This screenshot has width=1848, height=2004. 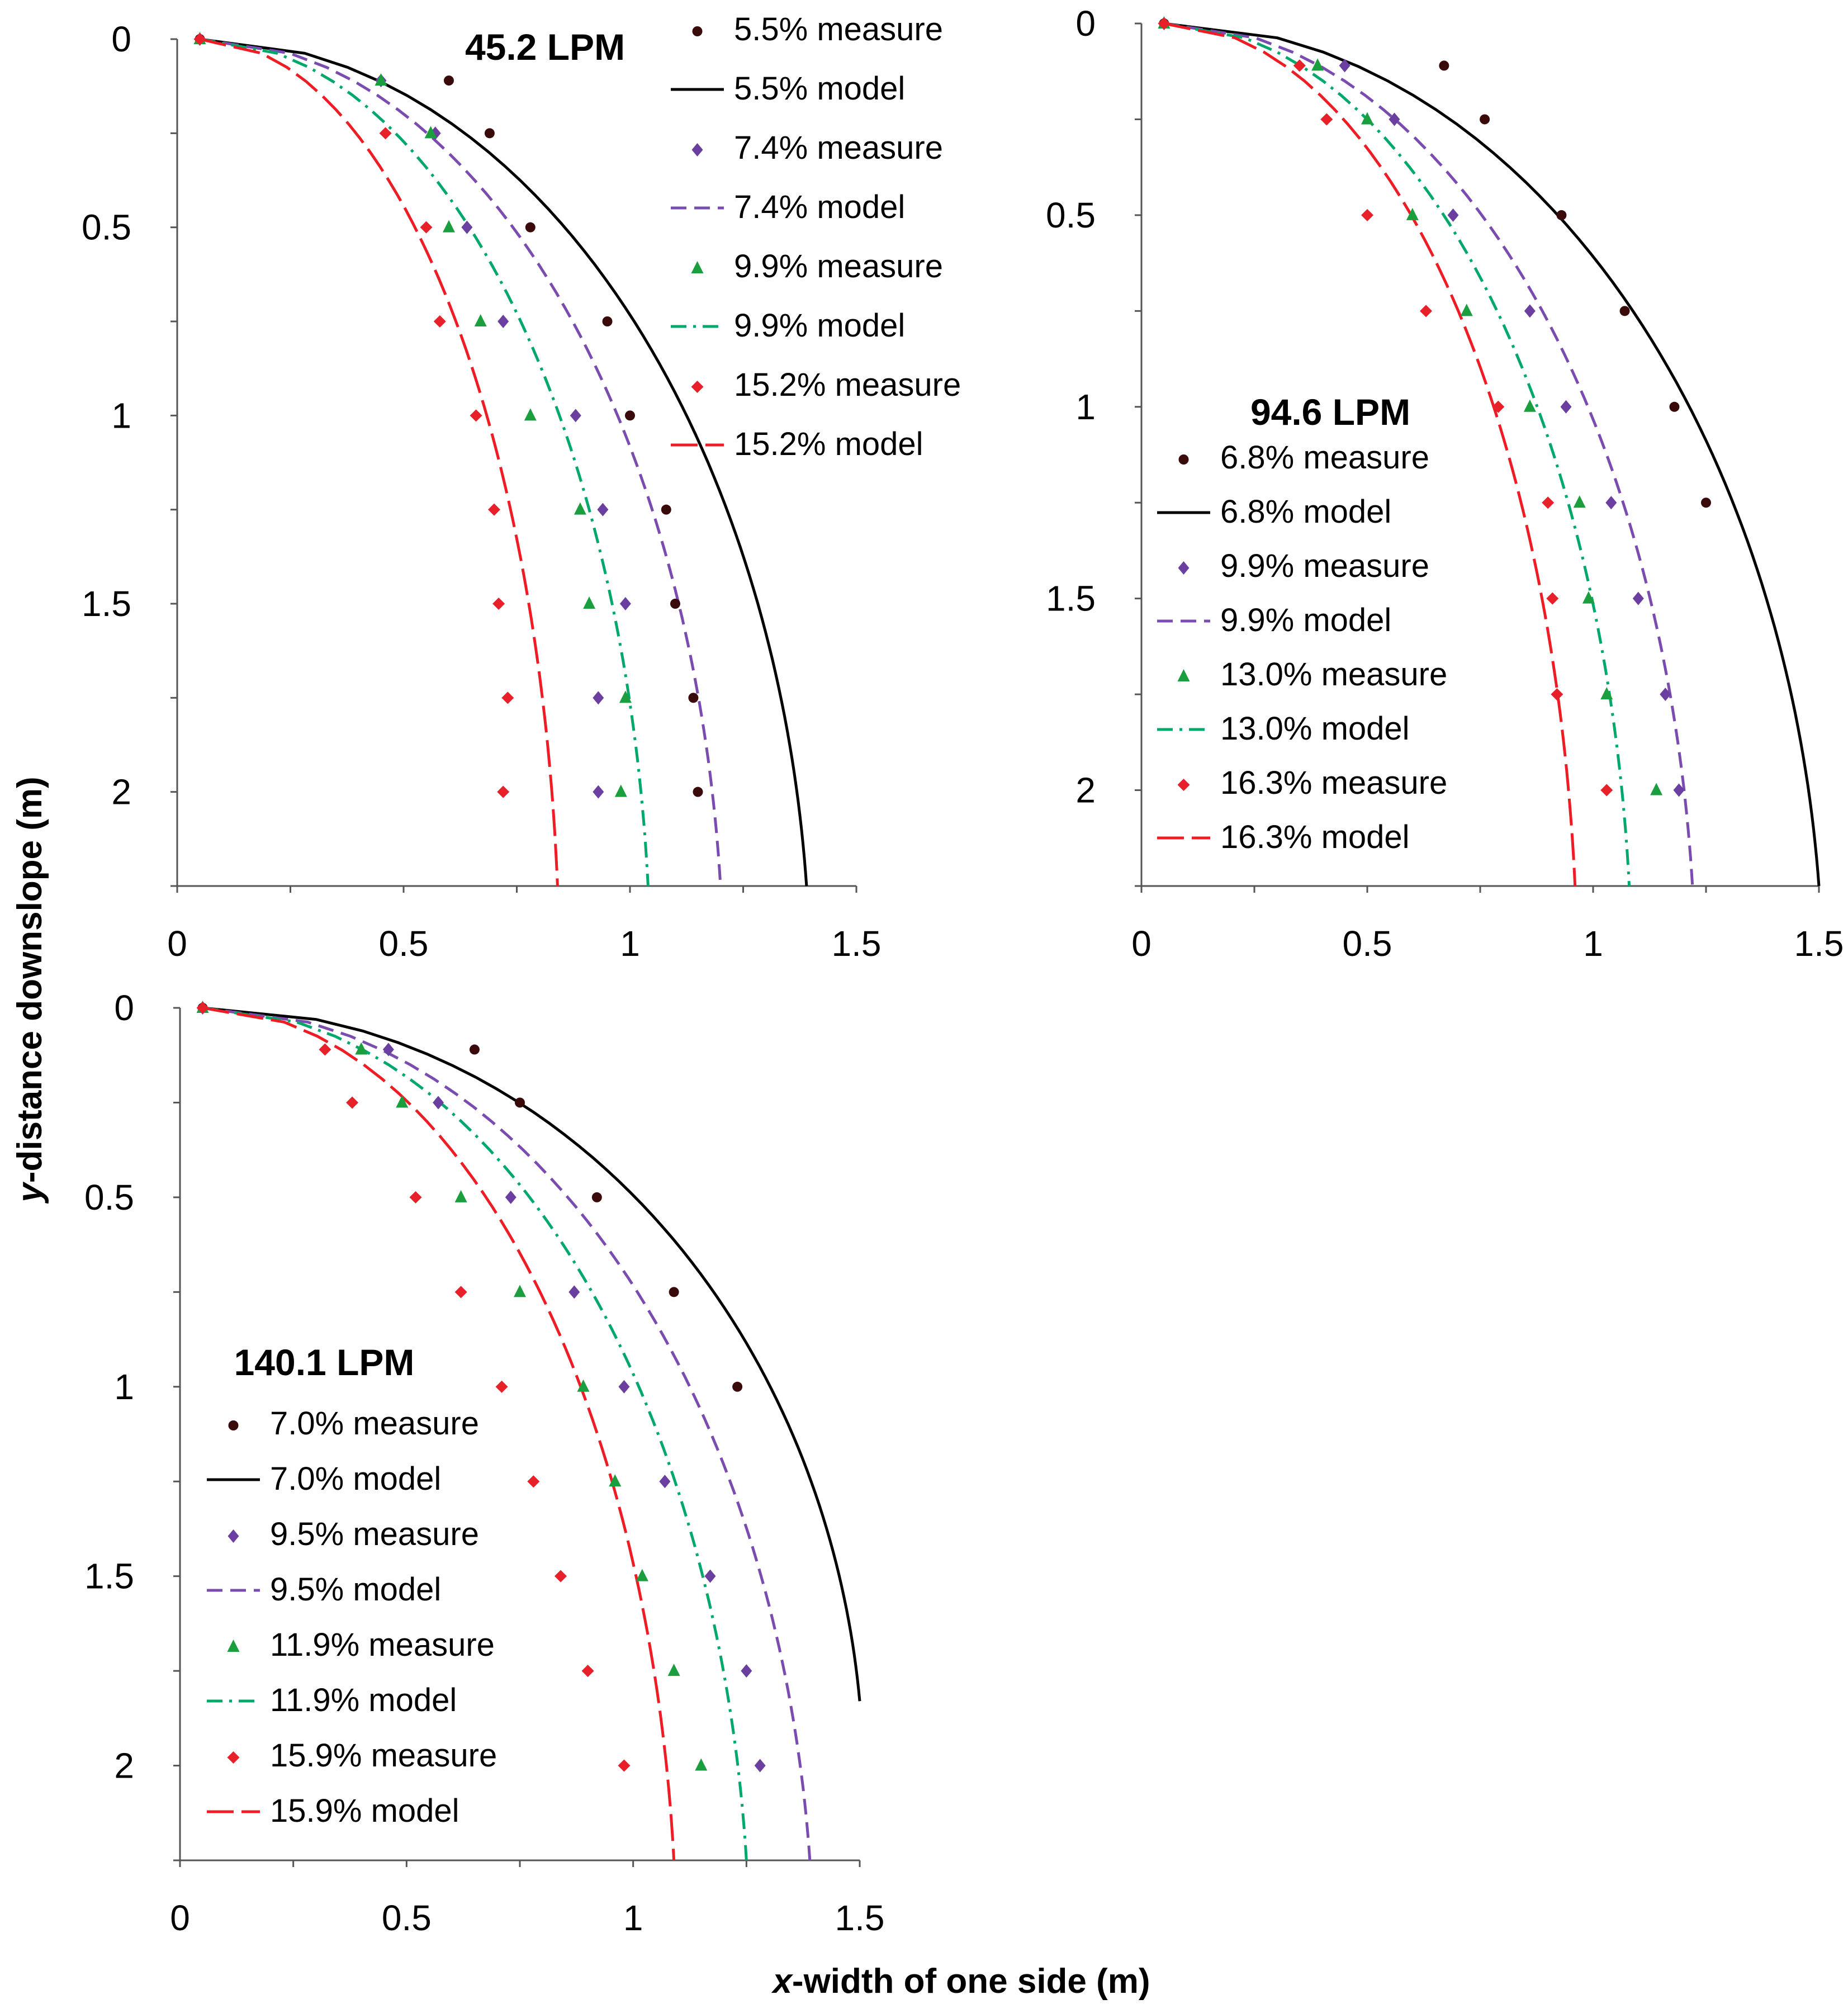 I want to click on model-curve-16-3-model, so click(x=1370, y=454).